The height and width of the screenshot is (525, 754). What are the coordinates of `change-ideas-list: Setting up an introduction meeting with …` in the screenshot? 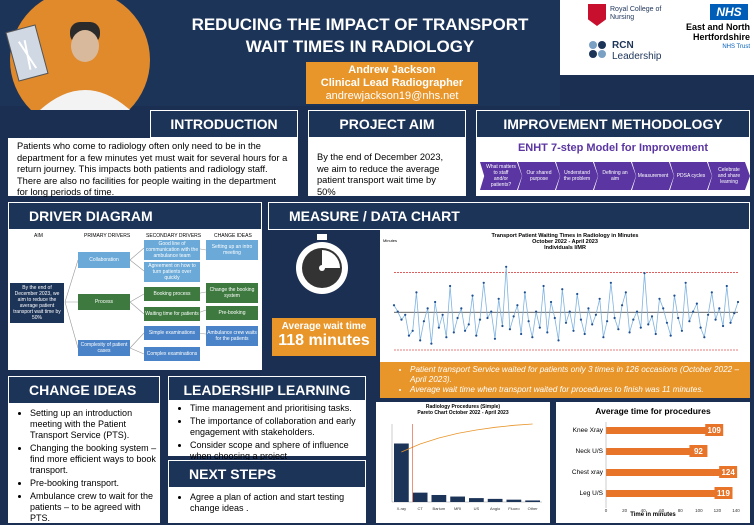 It's located at (84, 466).